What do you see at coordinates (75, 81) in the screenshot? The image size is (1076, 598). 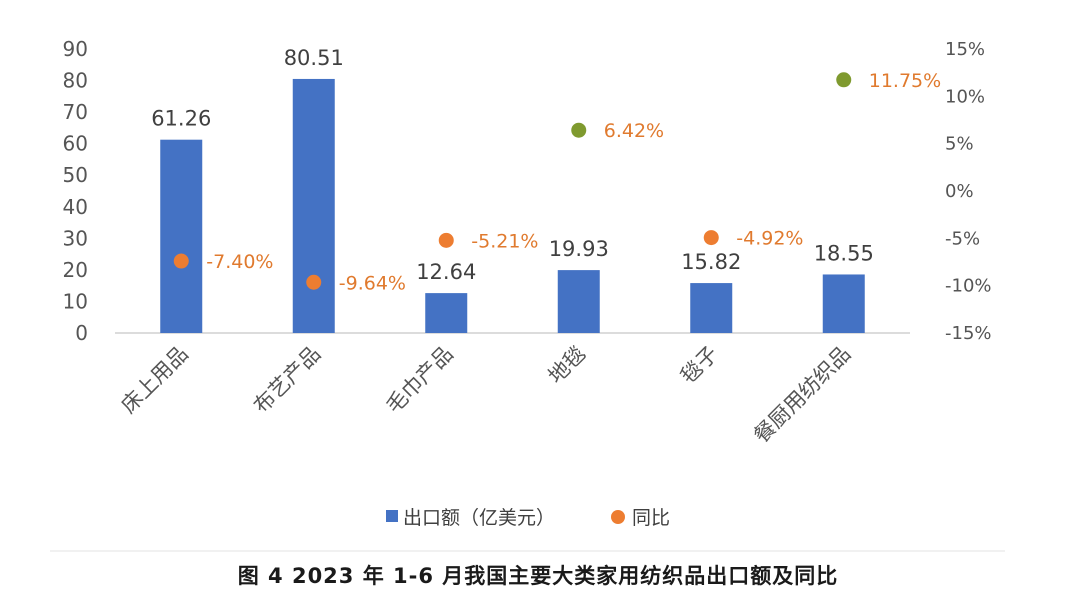 I see `y-left-tick-label: 80` at bounding box center [75, 81].